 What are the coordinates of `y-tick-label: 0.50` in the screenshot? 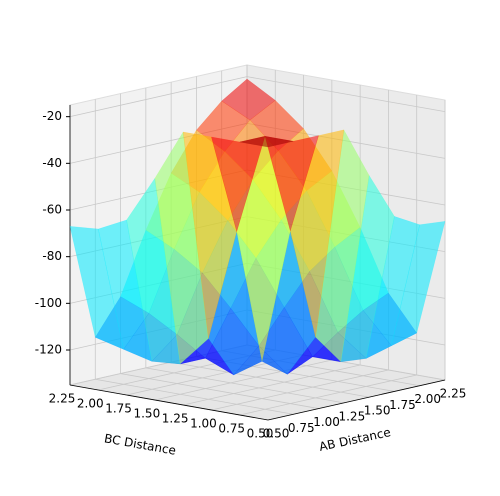 It's located at (260, 434).